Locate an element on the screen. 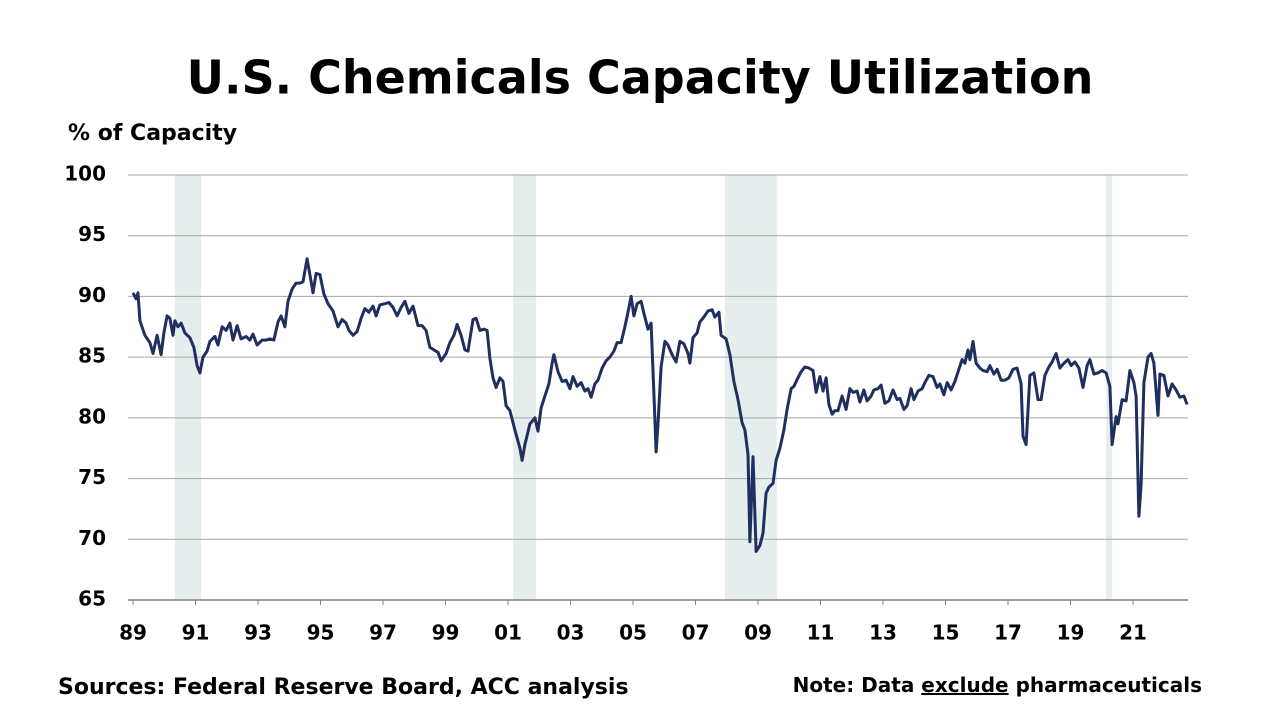  y-tick-label: 100 is located at coordinates (85, 174).